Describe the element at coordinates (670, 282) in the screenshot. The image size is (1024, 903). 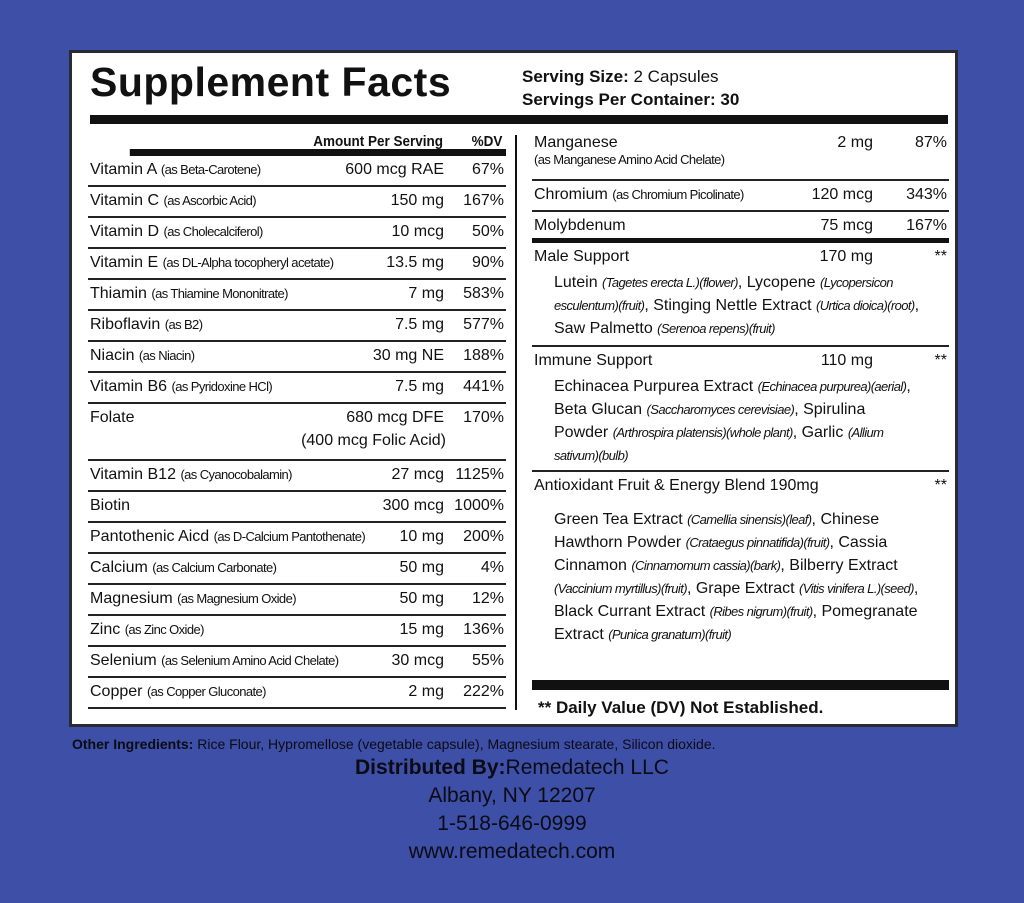
I see `ingredient-source: (Tagetes erecta L.)(flower)` at that location.